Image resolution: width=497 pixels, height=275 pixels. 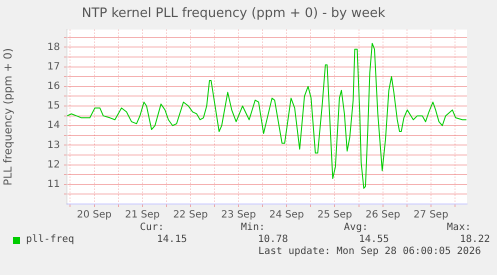 I want to click on x-tick-label: 25 Sep, so click(x=334, y=215).